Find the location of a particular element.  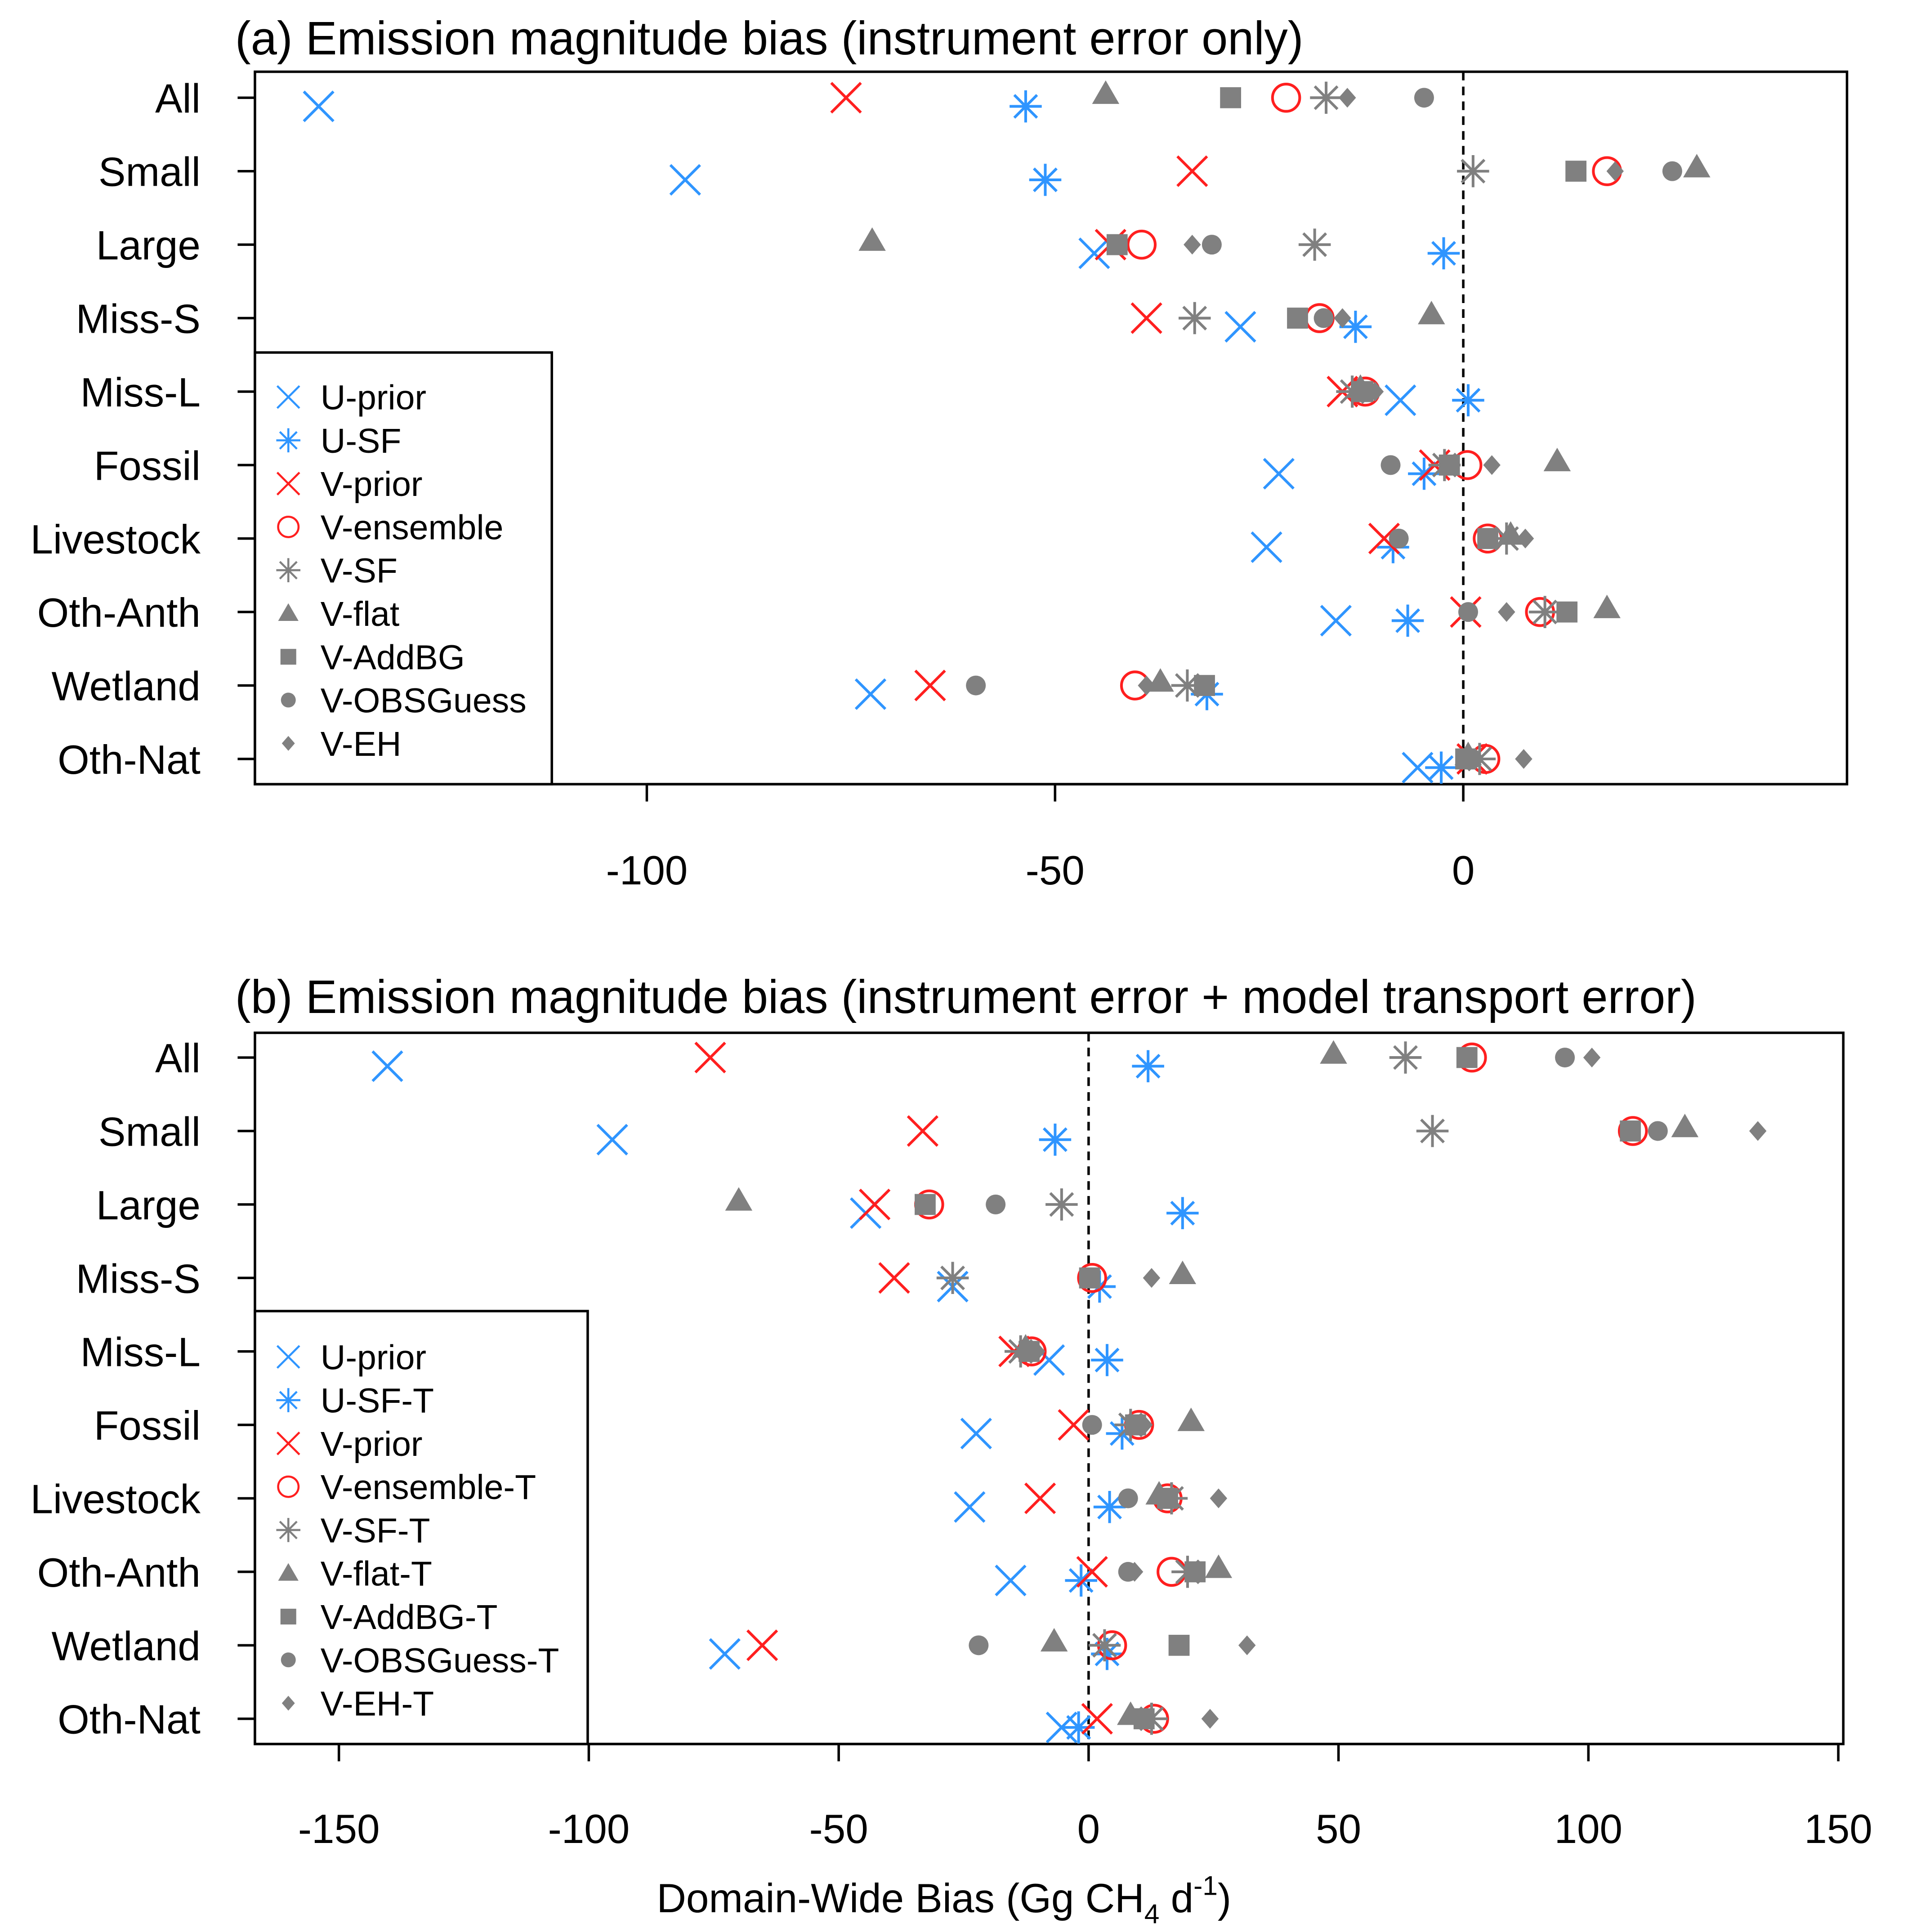

legend-label: V-OBSGuess-T is located at coordinates (440, 1660).